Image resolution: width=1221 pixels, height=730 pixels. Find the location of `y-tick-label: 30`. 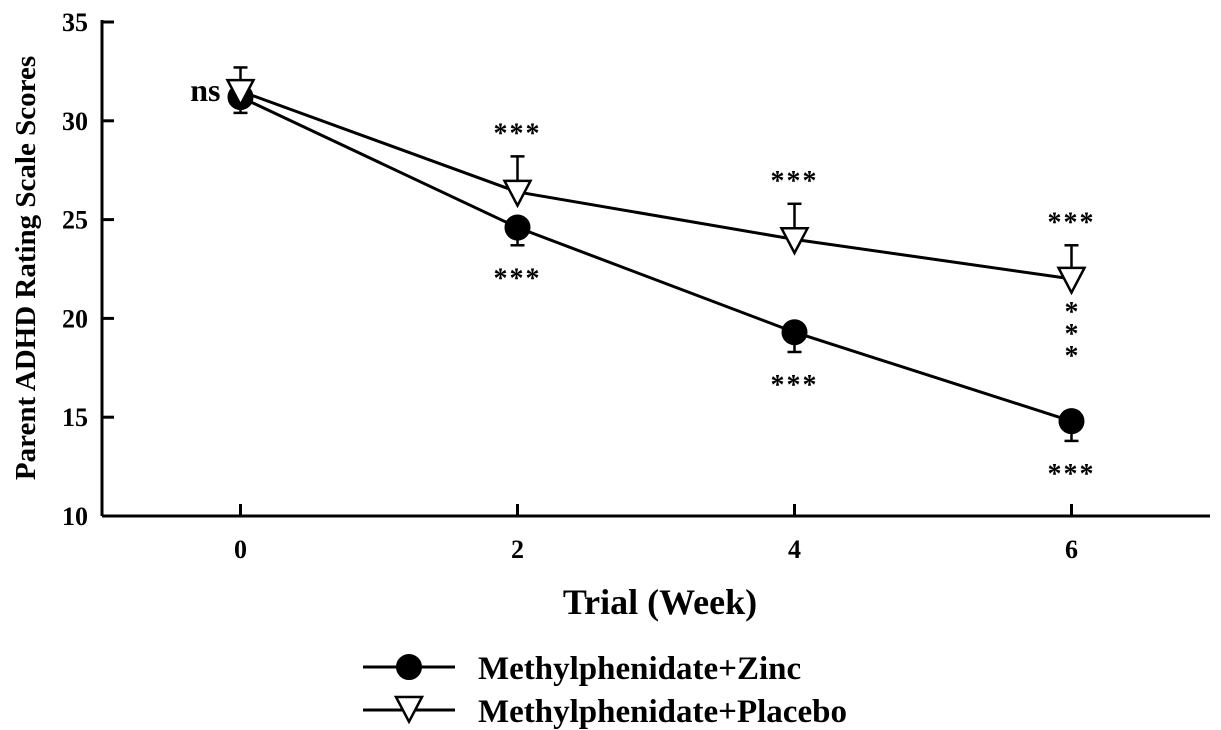

y-tick-label: 30 is located at coordinates (75, 121).